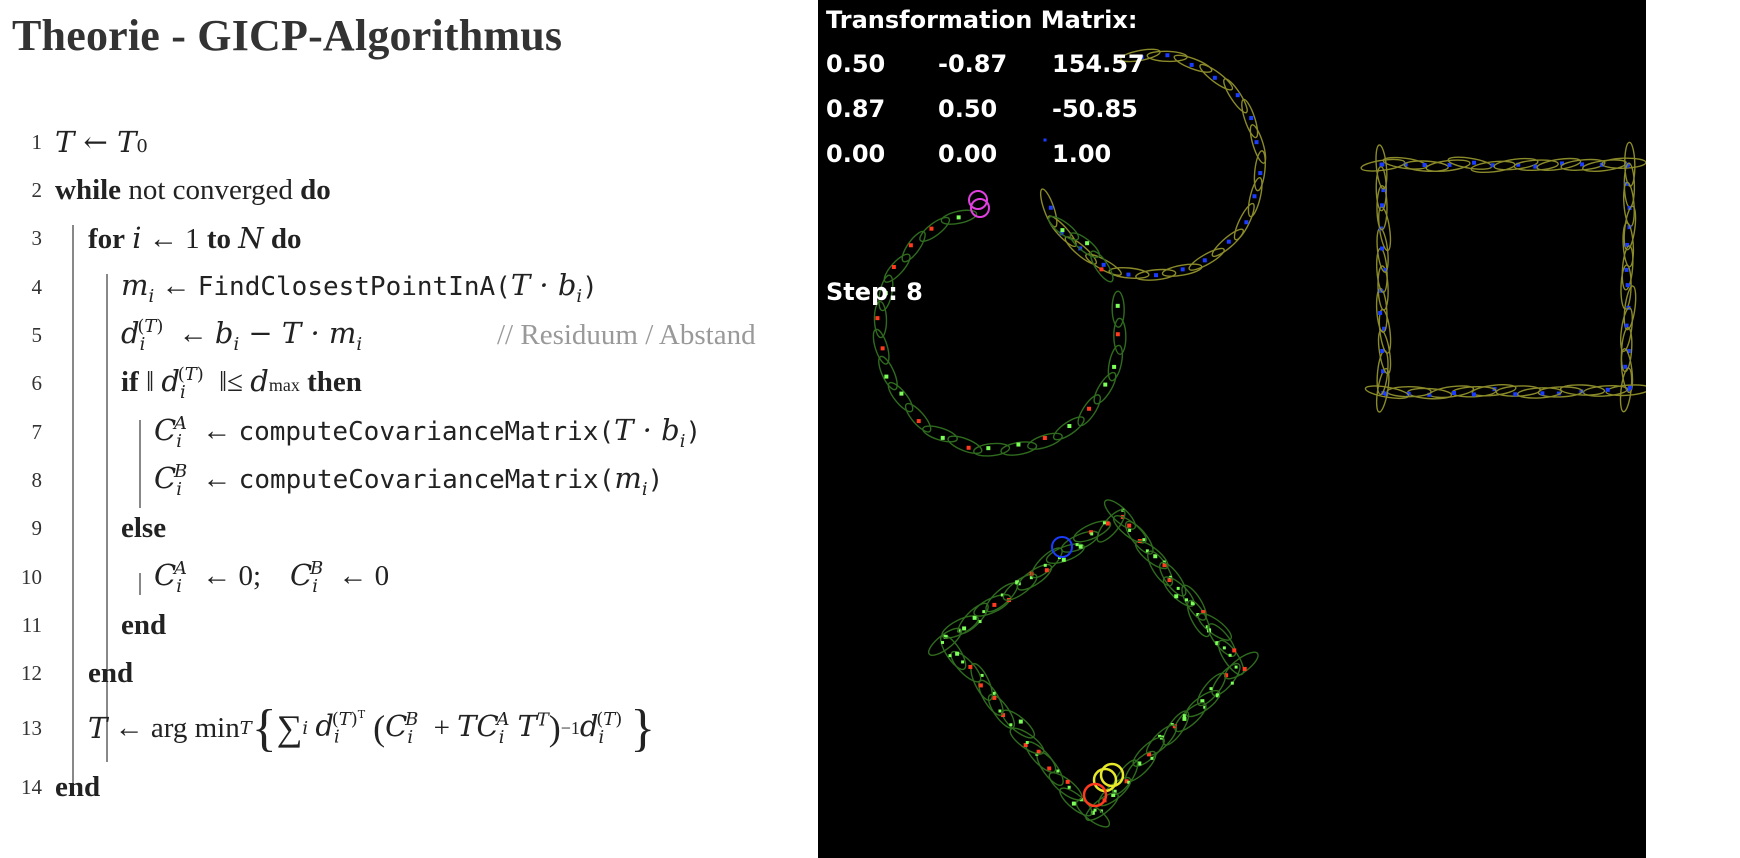 The image size is (1740, 858). I want to click on matrix-cell: 0.87, so click(856, 109).